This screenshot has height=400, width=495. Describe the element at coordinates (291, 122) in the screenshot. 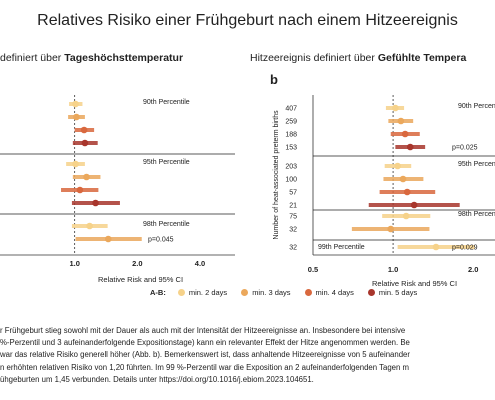

I see `births-count: 259` at that location.